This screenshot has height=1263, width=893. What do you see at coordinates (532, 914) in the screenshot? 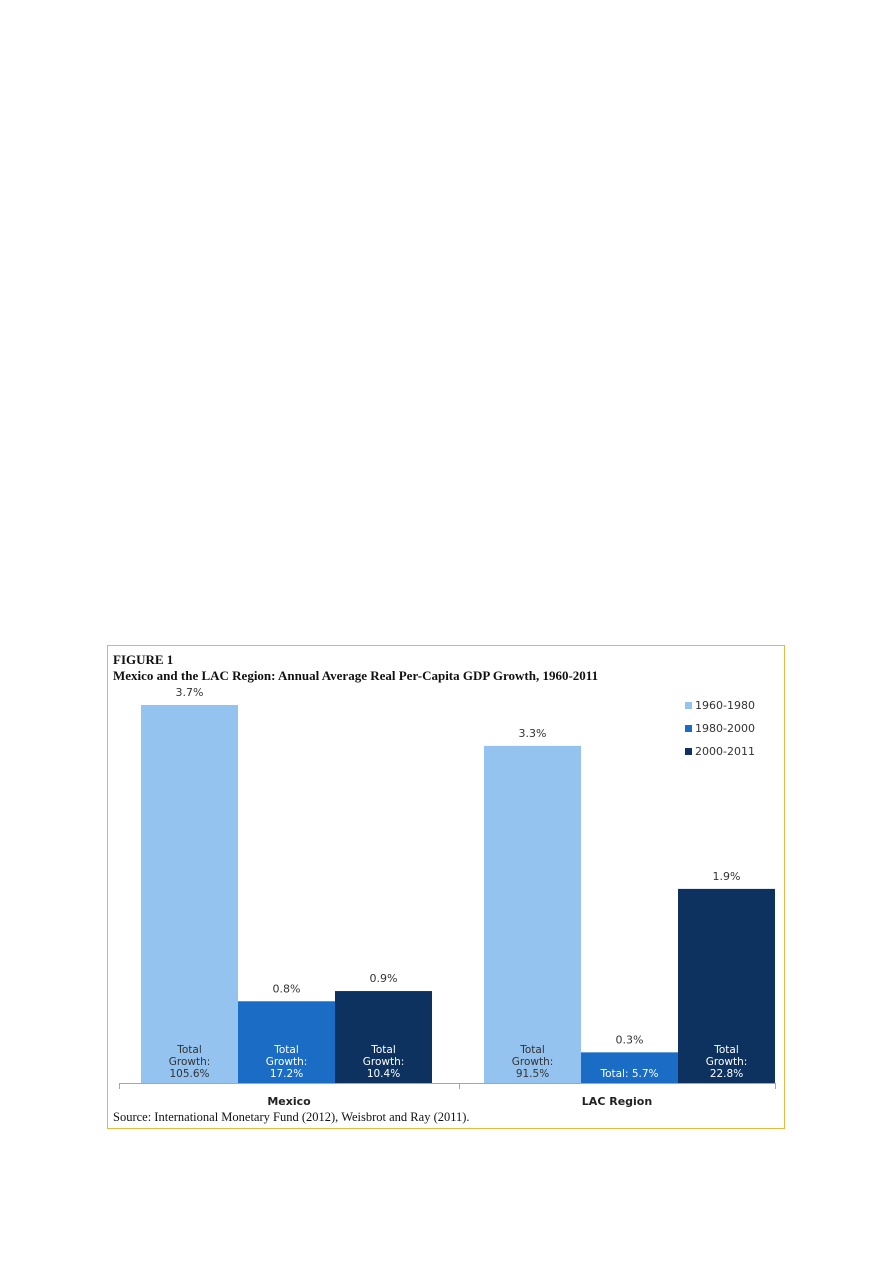
I see `bar-1960-1980-lac-region` at bounding box center [532, 914].